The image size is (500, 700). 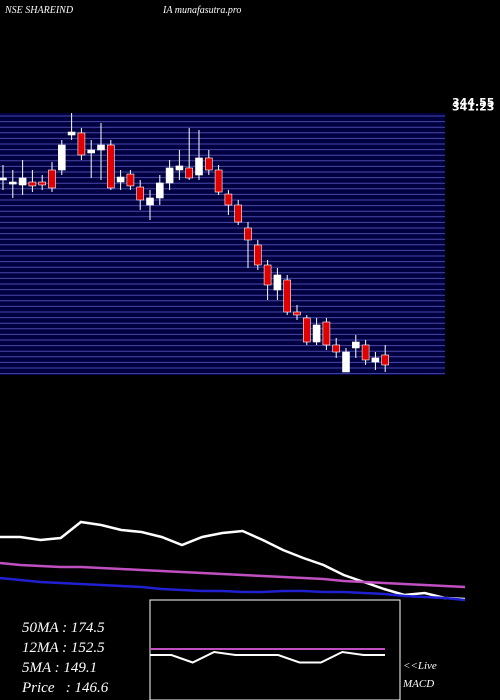 What do you see at coordinates (39, 10) in the screenshot?
I see `title: NSE SHAREIND` at bounding box center [39, 10].